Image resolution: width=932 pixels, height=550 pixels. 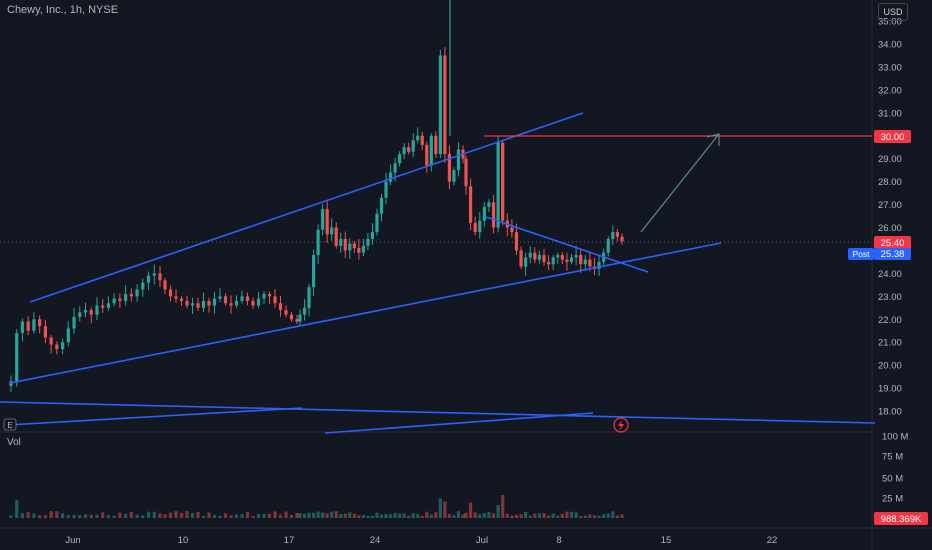 What do you see at coordinates (183, 540) in the screenshot?
I see `time-tick-label: 10` at bounding box center [183, 540].